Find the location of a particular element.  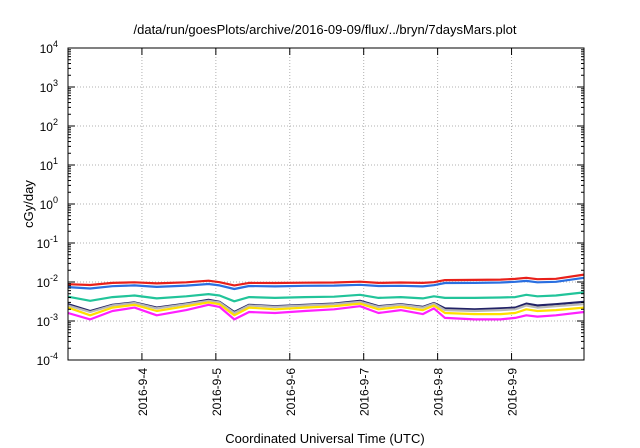

series-layer is located at coordinates (326, 297).